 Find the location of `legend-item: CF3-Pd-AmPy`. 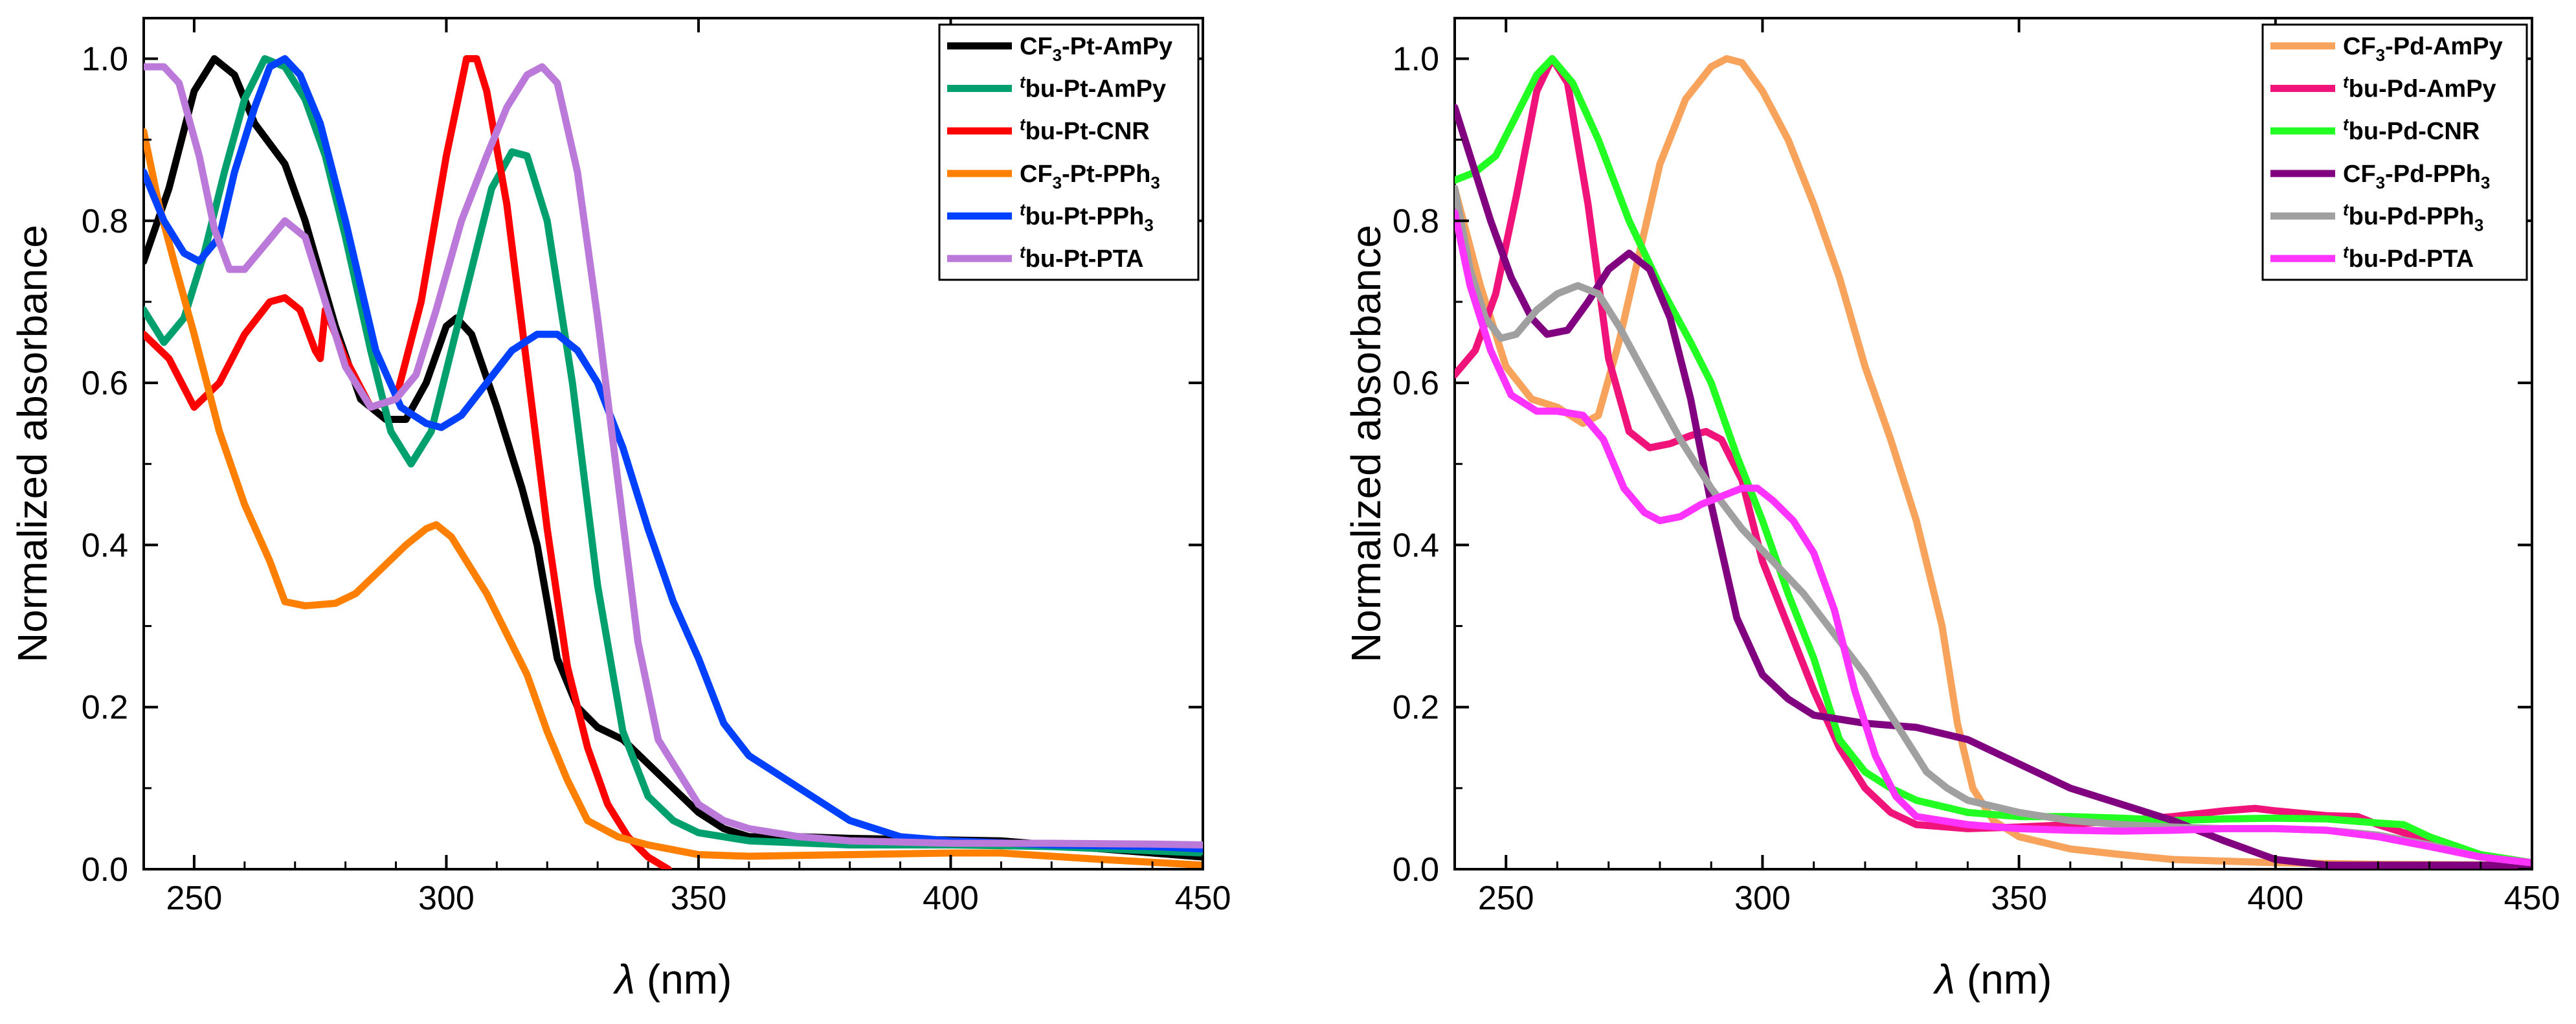

legend-item: CF3-Pd-AmPy is located at coordinates (2387, 49).